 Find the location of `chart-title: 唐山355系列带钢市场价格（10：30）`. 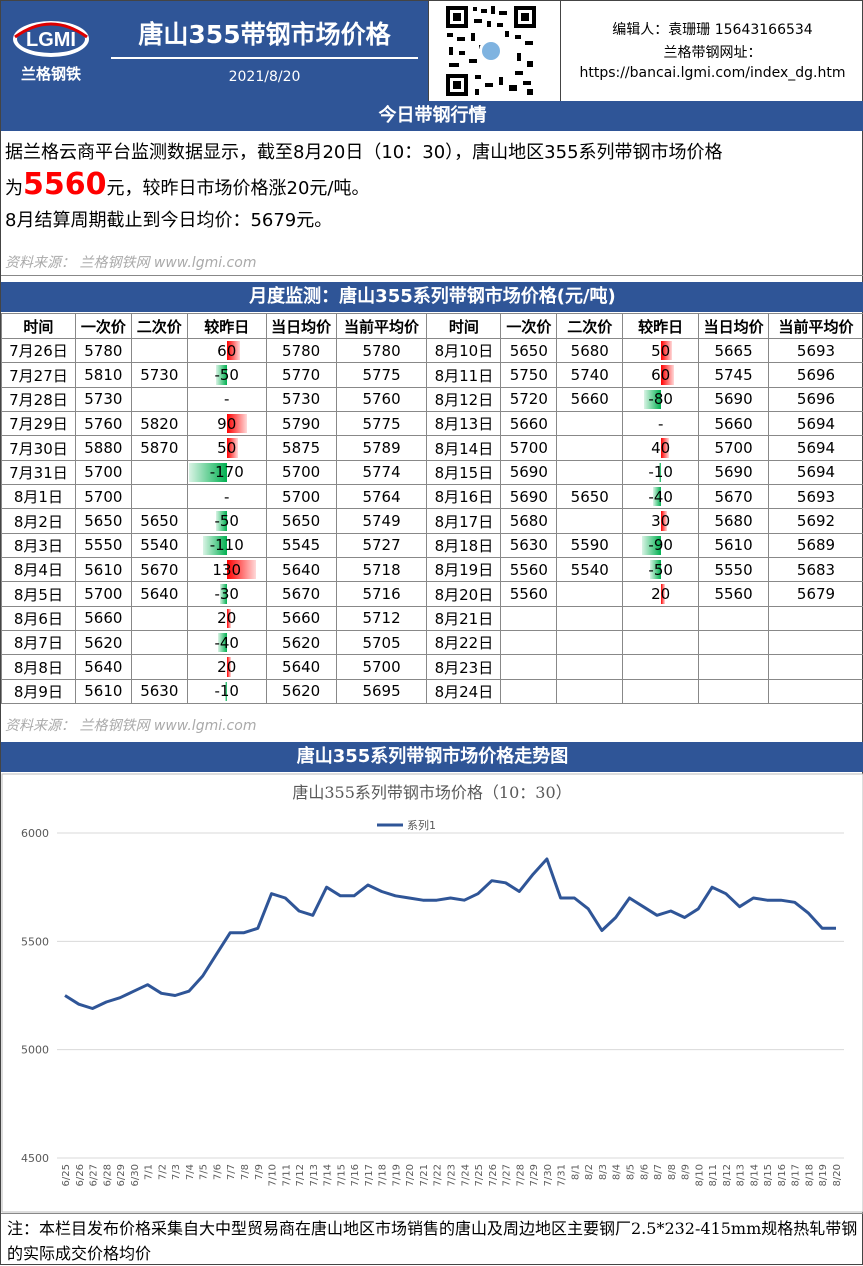

chart-title: 唐山355系列带钢市场价格（10：30） is located at coordinates (431, 792).